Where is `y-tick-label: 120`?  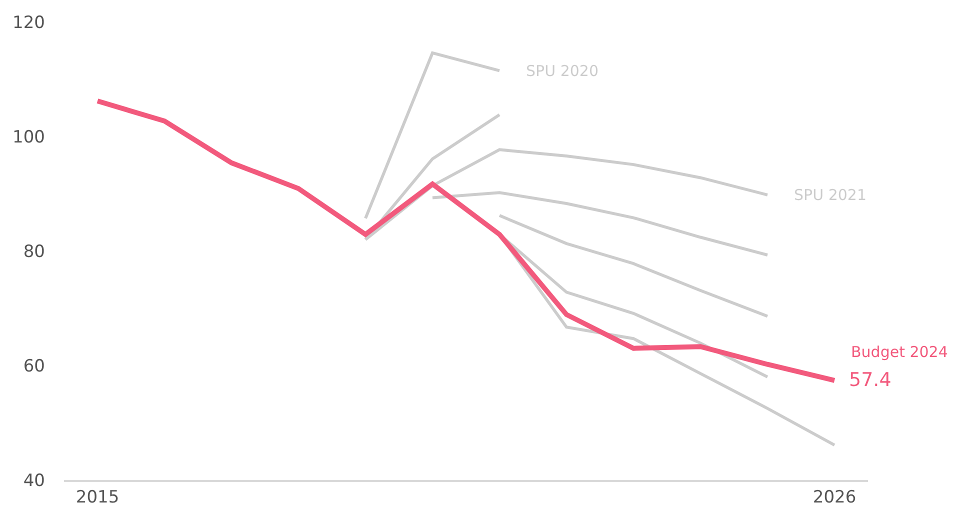 y-tick-label: 120 is located at coordinates (28, 22).